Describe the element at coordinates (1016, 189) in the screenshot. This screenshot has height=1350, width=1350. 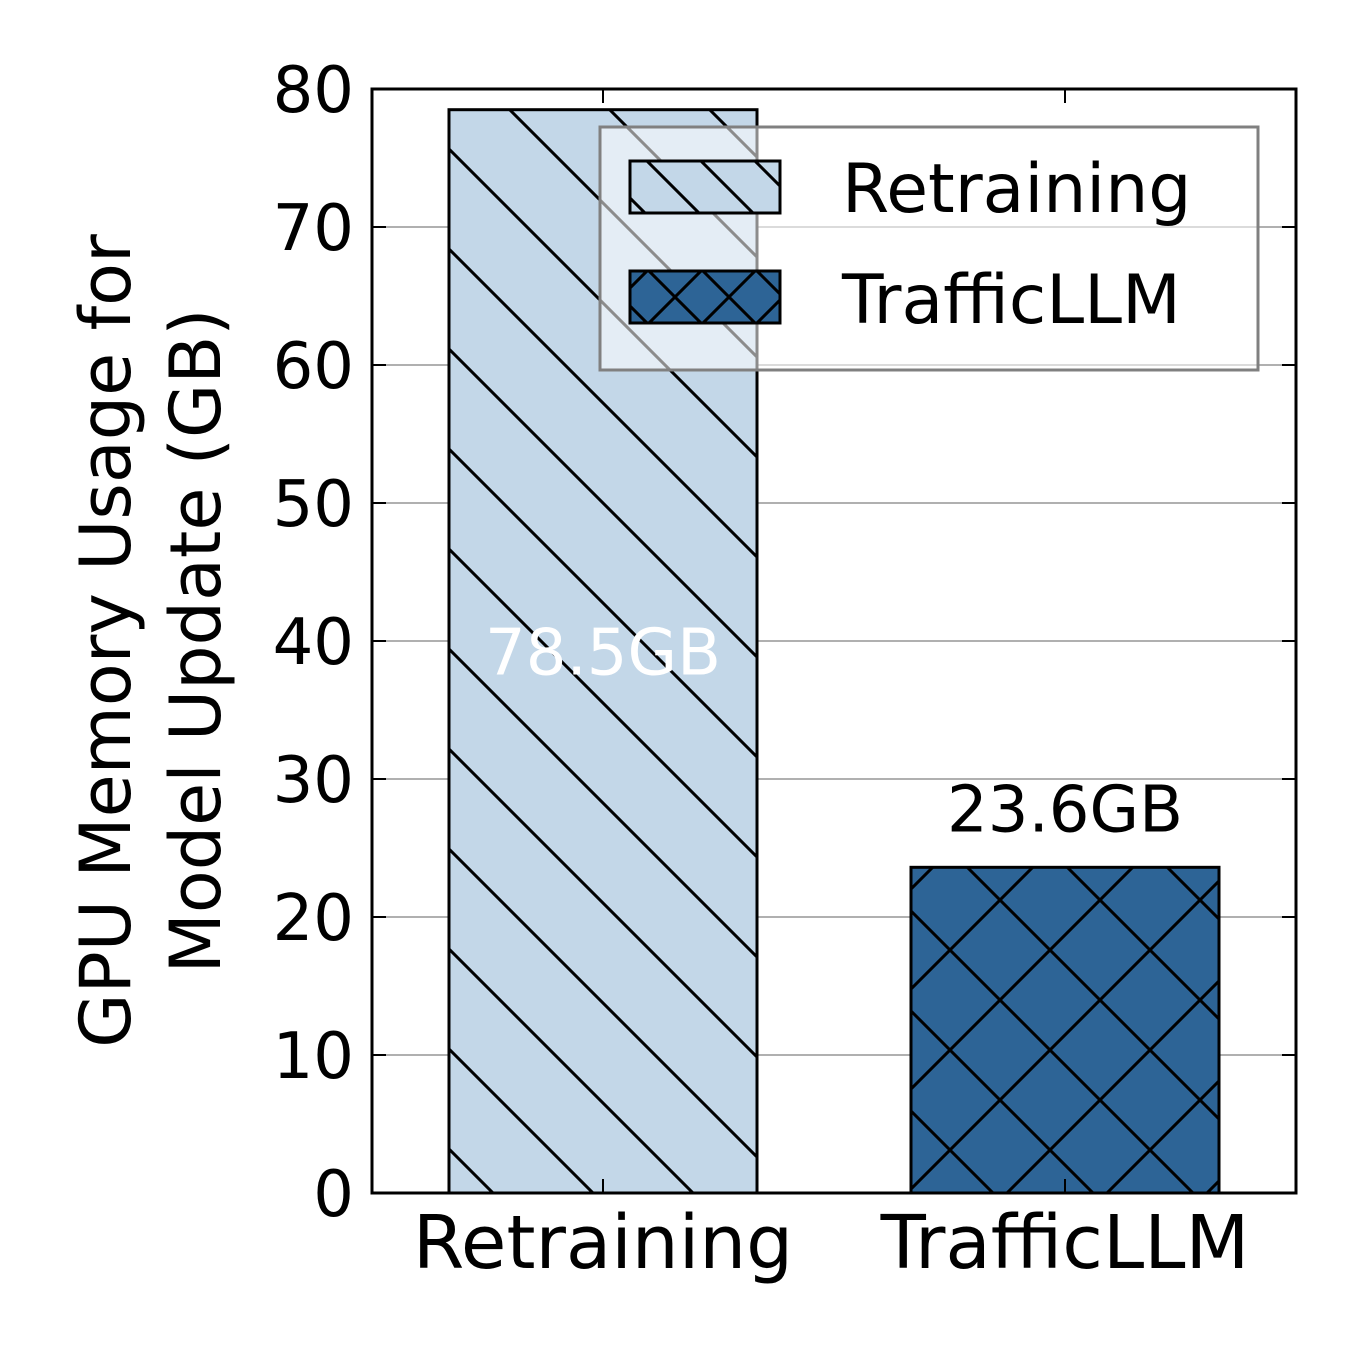
I see `legend-label-retraining: Retraining` at that location.